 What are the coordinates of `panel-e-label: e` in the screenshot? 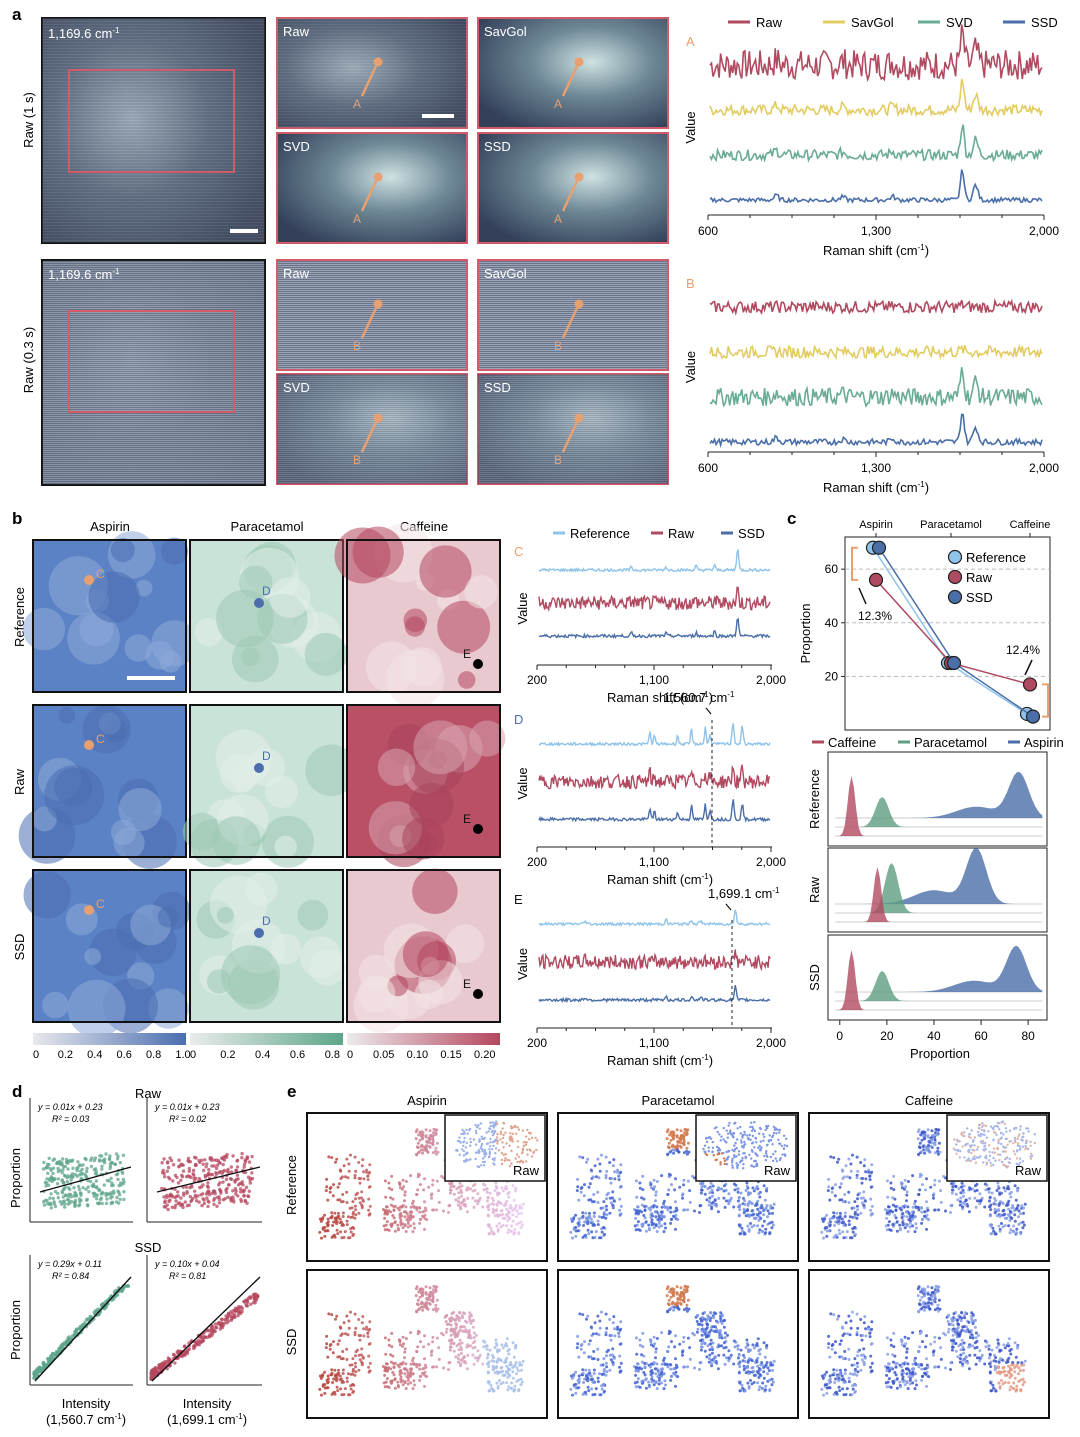 It's located at (291, 1091).